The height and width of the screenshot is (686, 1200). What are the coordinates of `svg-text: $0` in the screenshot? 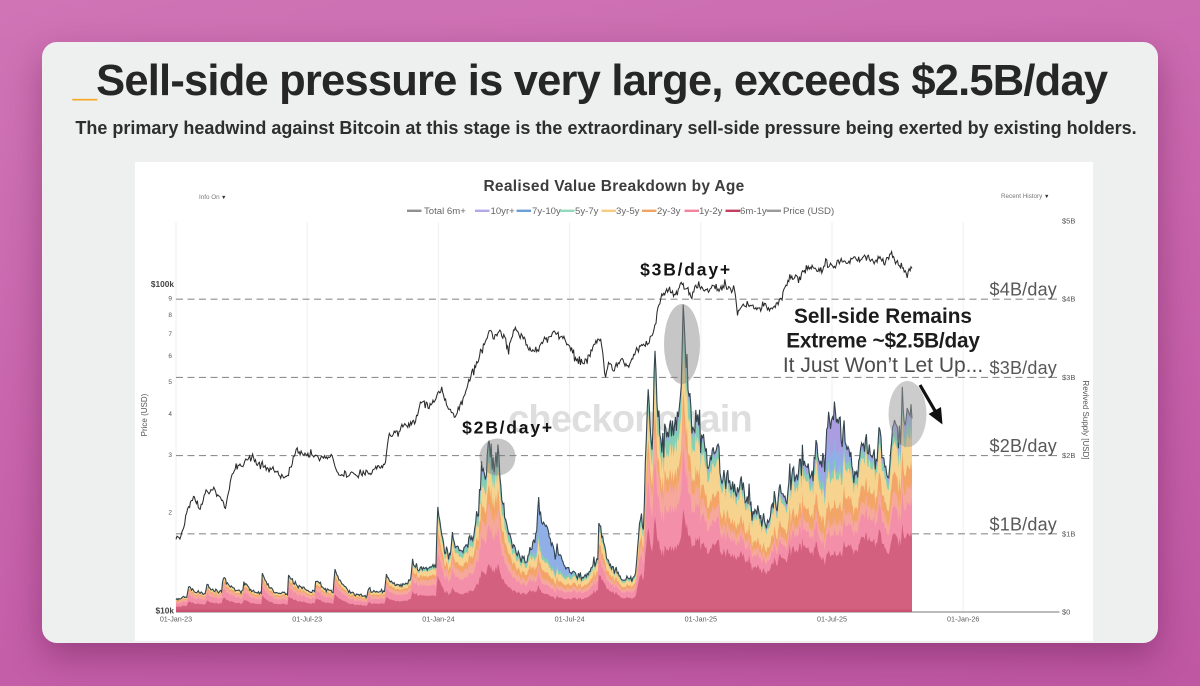 It's located at (1066, 612).